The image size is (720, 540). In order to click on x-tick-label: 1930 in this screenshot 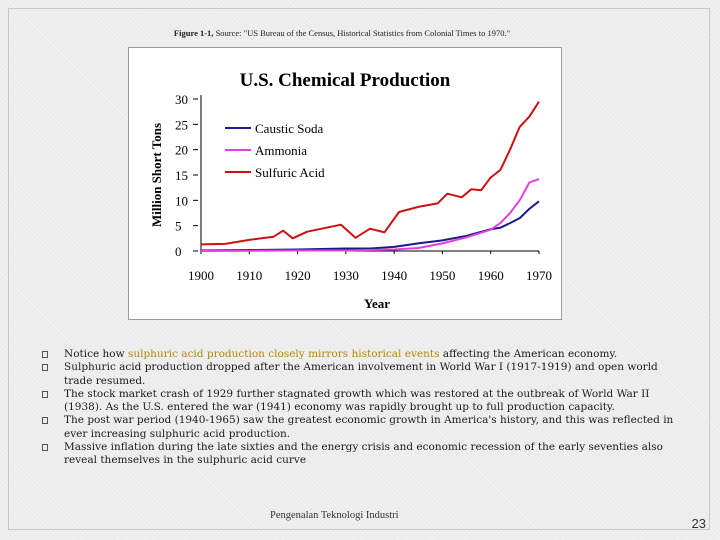, I will do `click(346, 275)`.